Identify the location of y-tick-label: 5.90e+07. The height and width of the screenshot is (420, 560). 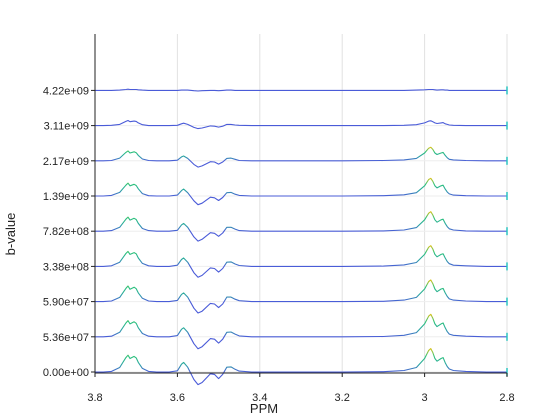
(66, 303).